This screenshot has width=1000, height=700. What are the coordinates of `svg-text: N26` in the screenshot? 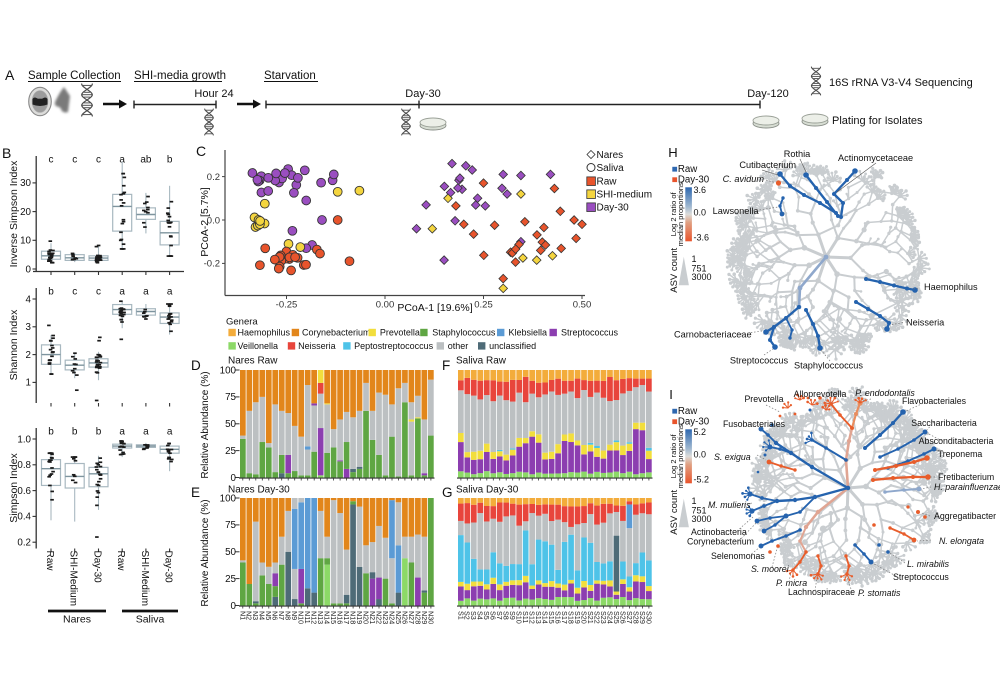 It's located at (404, 617).